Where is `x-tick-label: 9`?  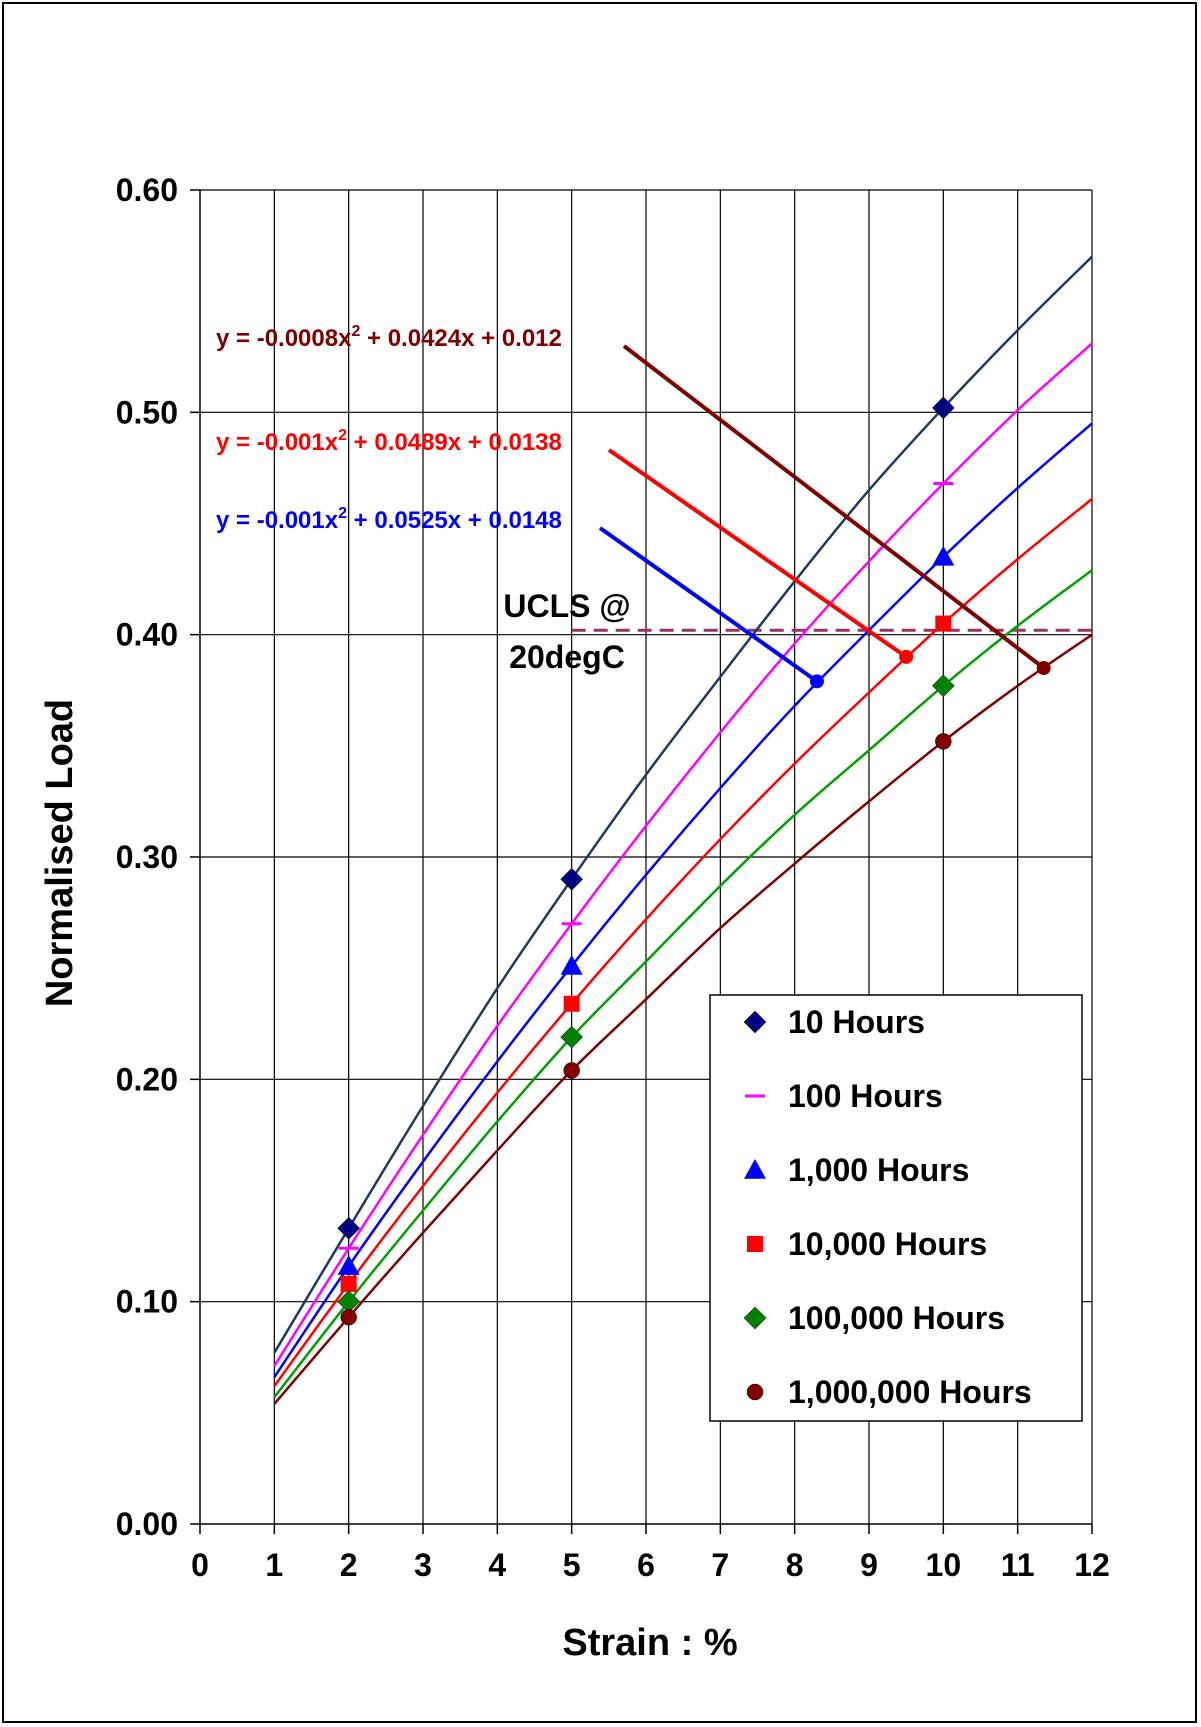
x-tick-label: 9 is located at coordinates (869, 1565).